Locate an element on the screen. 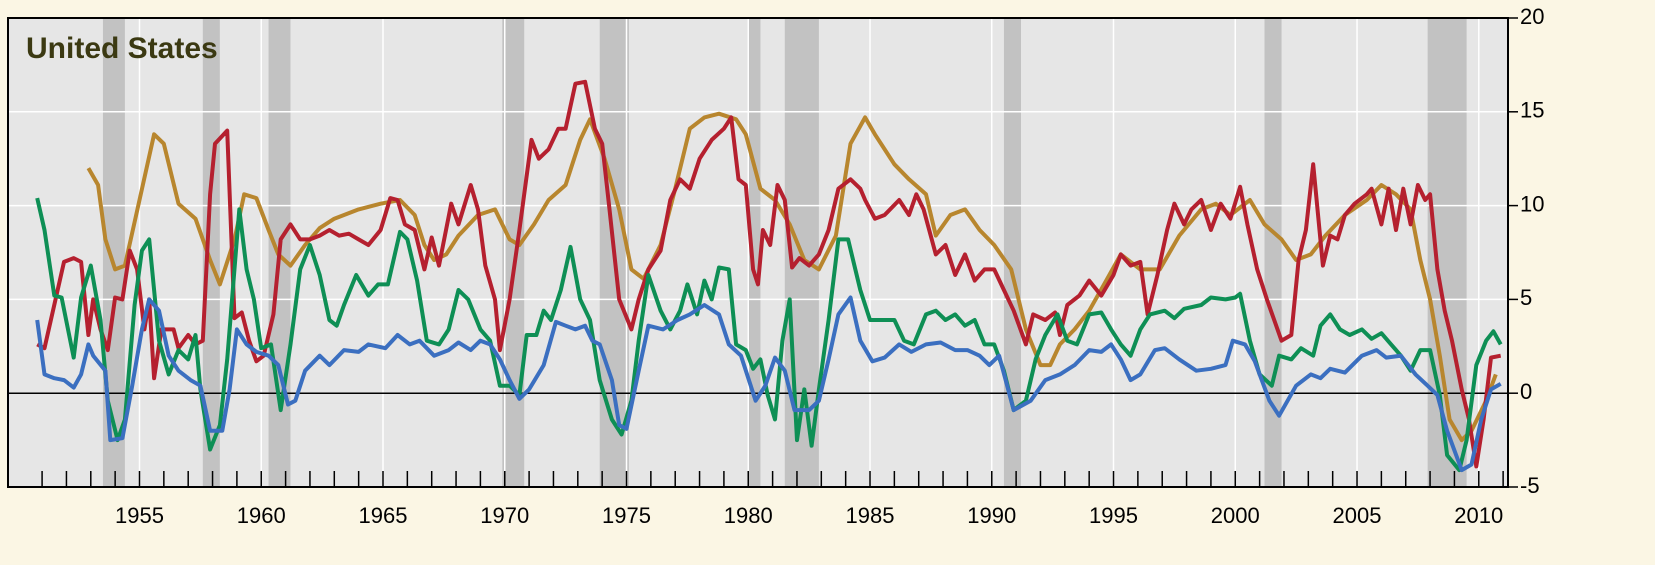  x-tick-label: 1955 is located at coordinates (139, 515).